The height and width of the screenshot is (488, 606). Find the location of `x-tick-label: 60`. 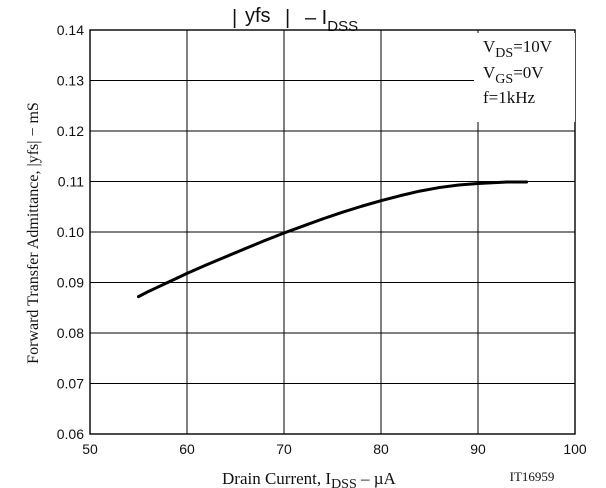

x-tick-label: 60 is located at coordinates (187, 449).